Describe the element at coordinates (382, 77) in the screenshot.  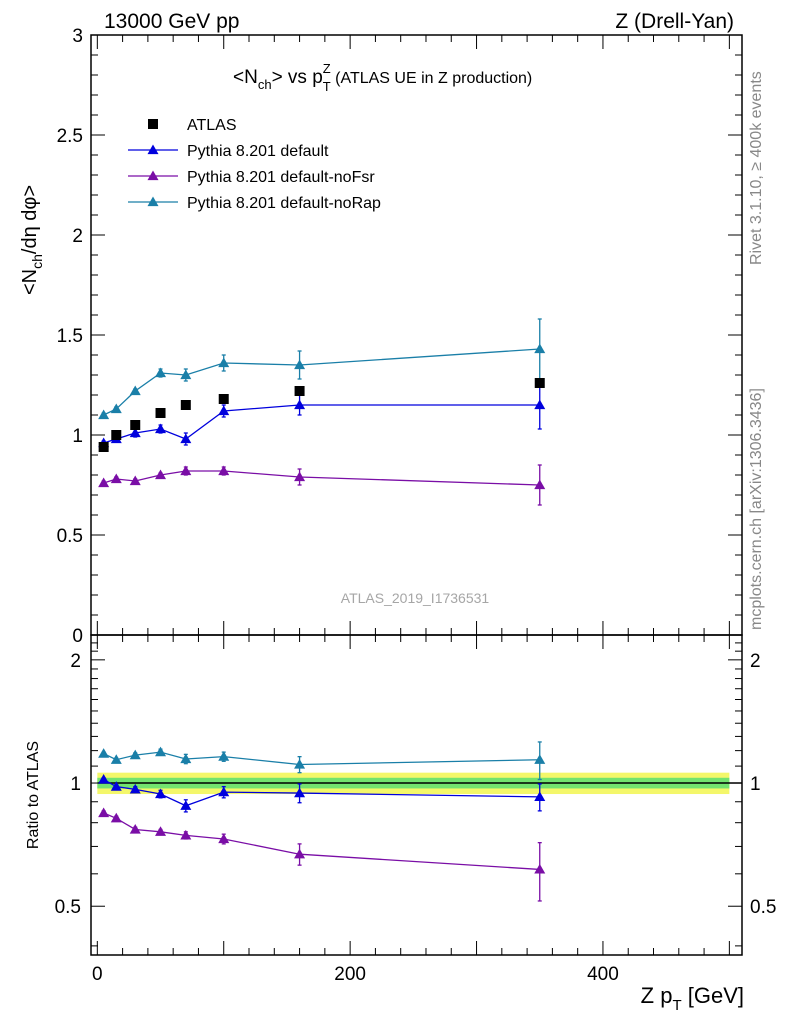
I see `chart-title: <Nch> vs pZ T (ATLAS UE in Z production)` at that location.